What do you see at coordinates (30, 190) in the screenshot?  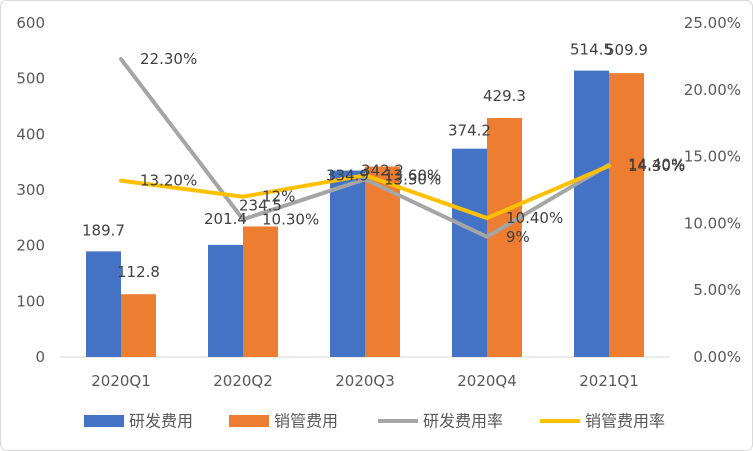 I see `y-left-tick-label: 300` at bounding box center [30, 190].